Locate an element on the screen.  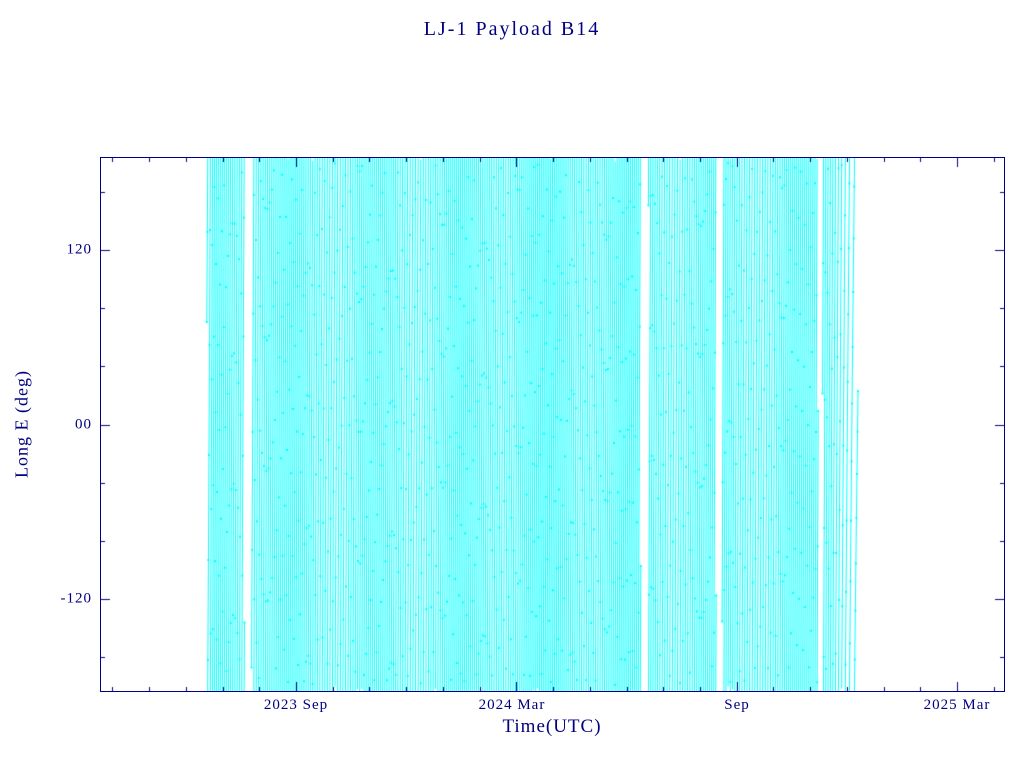
x-tick-label: 2025 Mar is located at coordinates (957, 705).